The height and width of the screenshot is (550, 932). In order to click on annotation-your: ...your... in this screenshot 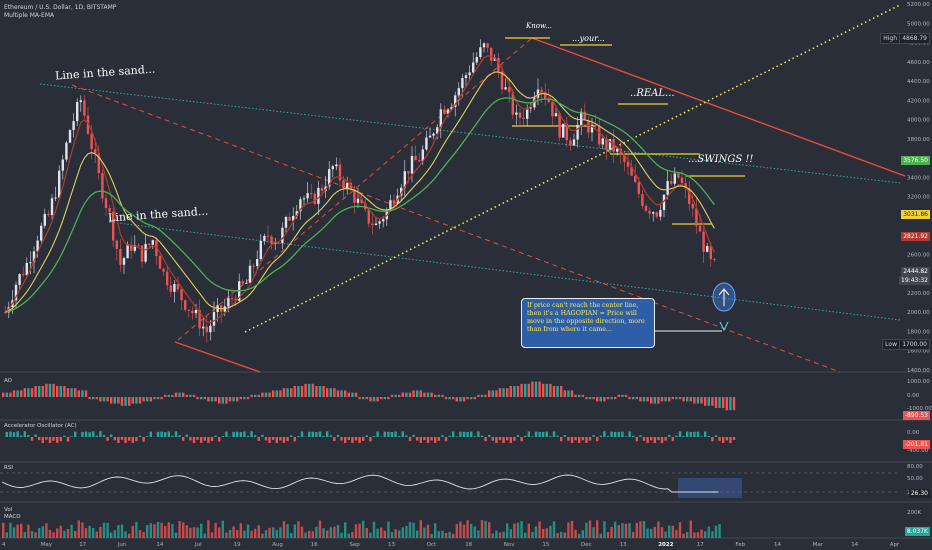, I will do `click(588, 38)`.